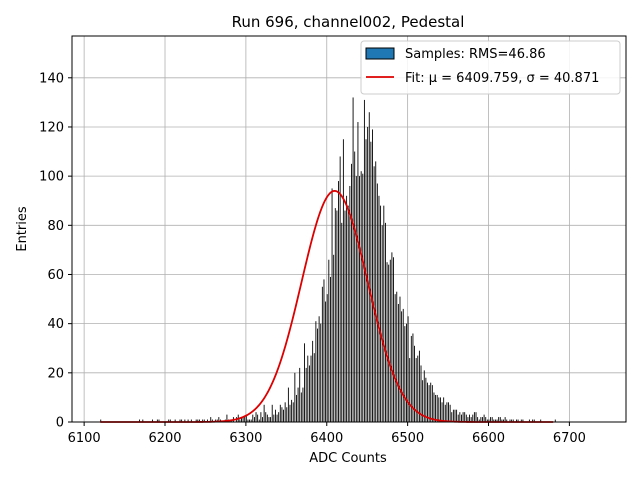 The width and height of the screenshot is (640, 480). Describe the element at coordinates (55, 373) in the screenshot. I see `y-tick-label: 20` at that location.